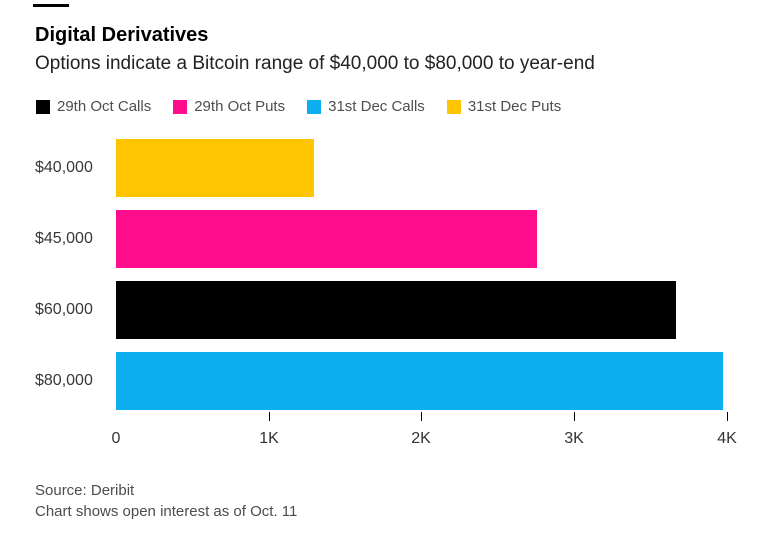 The width and height of the screenshot is (777, 542). I want to click on bar-29th-oct-puts, so click(326, 239).